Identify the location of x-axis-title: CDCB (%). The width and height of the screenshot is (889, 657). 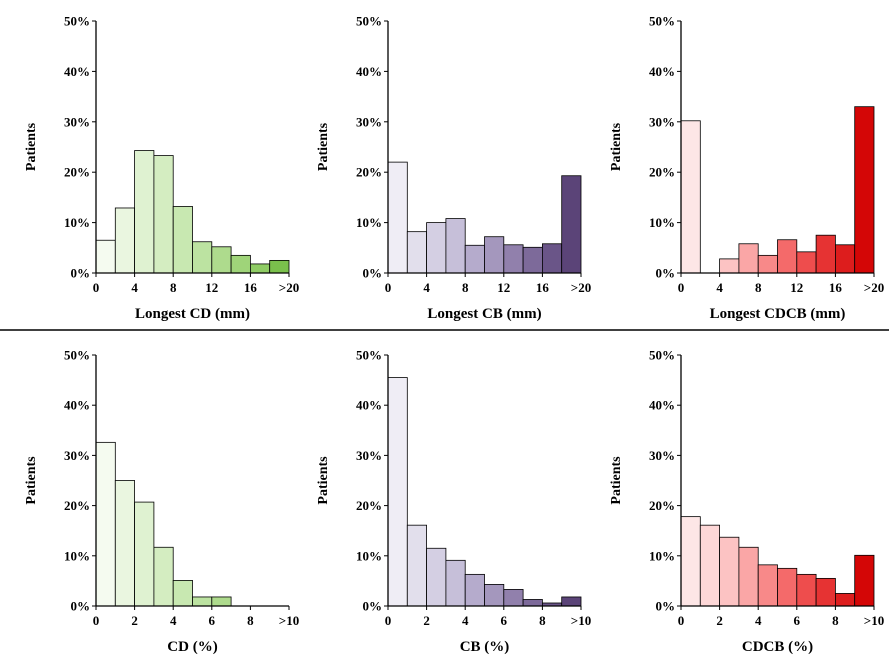
(777, 647).